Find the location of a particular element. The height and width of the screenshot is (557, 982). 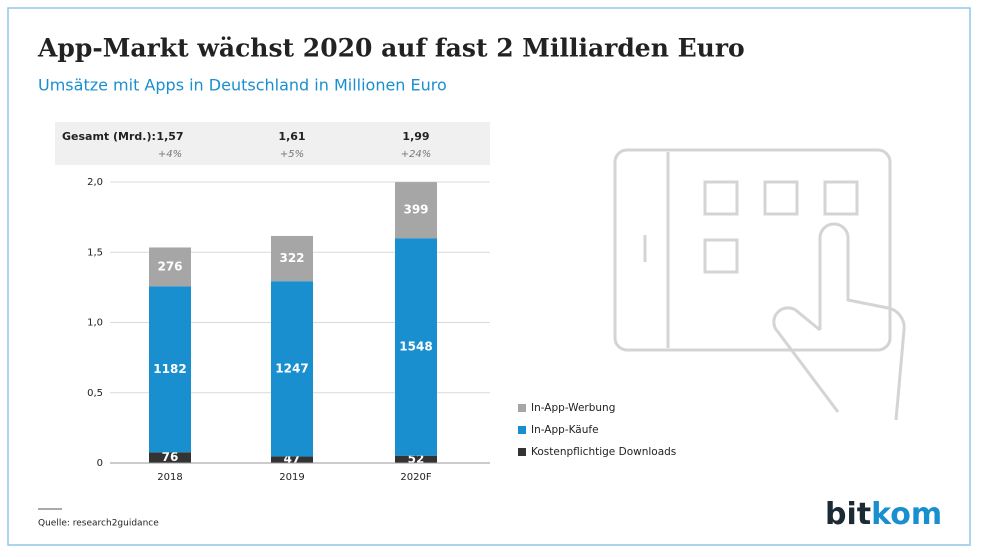

y-tick-label: 0 is located at coordinates (100, 463).